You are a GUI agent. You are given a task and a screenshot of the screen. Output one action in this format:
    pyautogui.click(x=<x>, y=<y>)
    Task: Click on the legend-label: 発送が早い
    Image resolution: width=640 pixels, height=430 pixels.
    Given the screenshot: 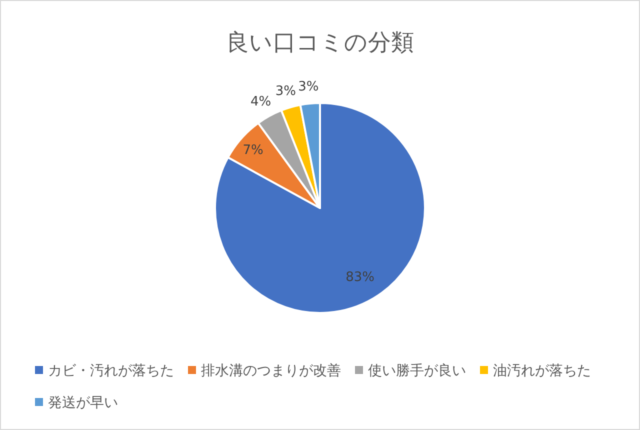 What is the action you would take?
    pyautogui.click(x=83, y=403)
    